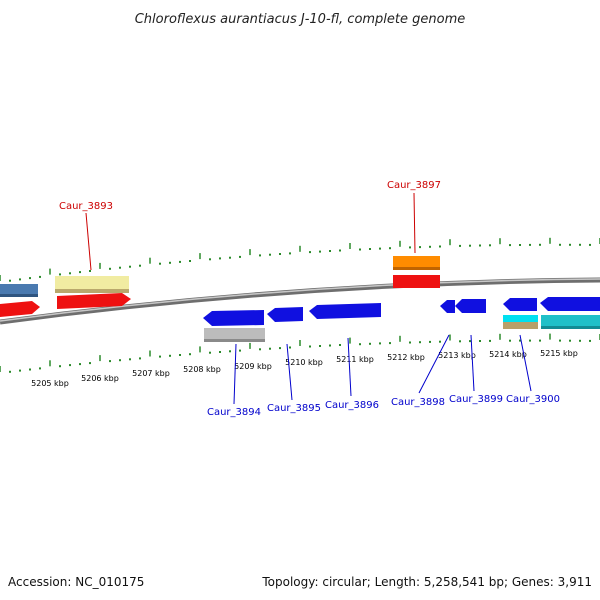 The width and height of the screenshot is (600, 600). I want to click on gene-label-caur-3900: Caur_3900, so click(533, 399).